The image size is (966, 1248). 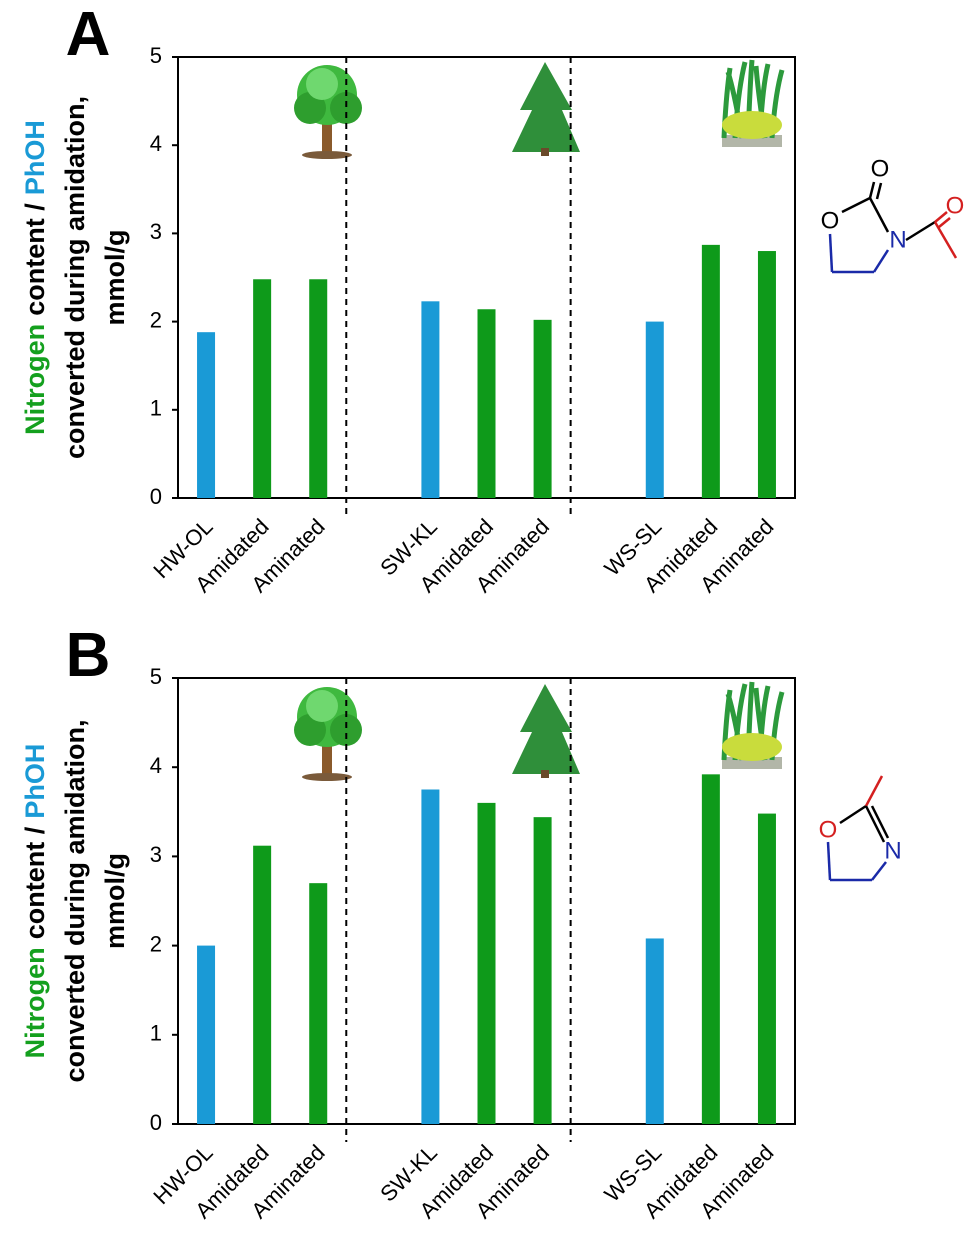 What do you see at coordinates (88, 34) in the screenshot?
I see `panel-label: A` at bounding box center [88, 34].